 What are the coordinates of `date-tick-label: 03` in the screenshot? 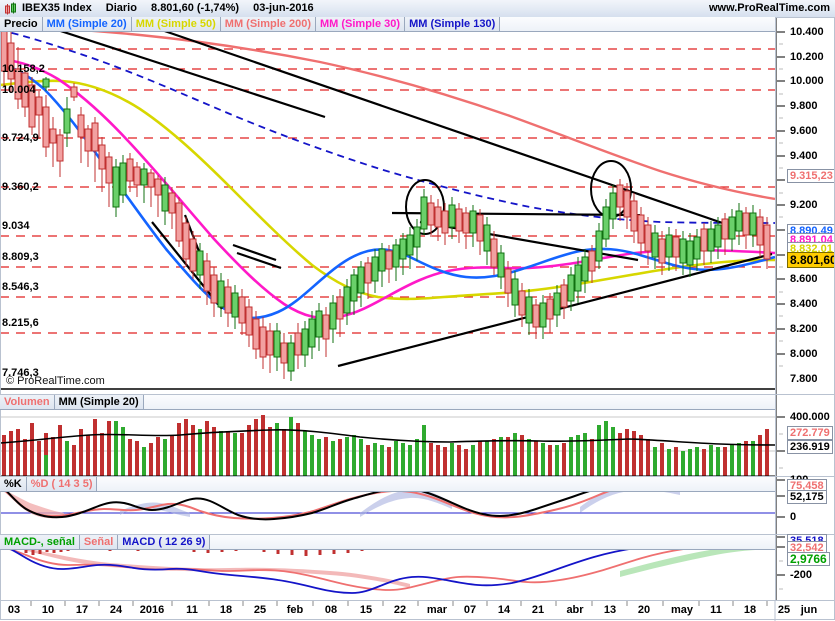 It's located at (14, 610).